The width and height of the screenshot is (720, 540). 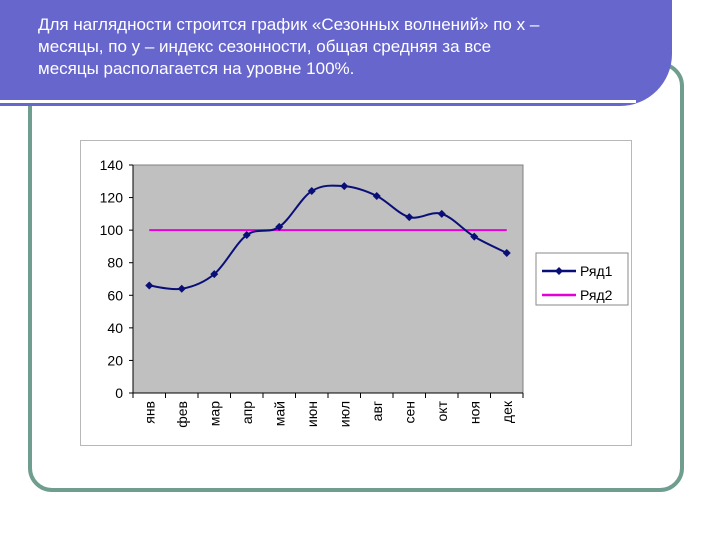 What do you see at coordinates (196, 68) in the screenshot?
I see `title-line-3: месяцы располагается на уровне 100%.` at bounding box center [196, 68].